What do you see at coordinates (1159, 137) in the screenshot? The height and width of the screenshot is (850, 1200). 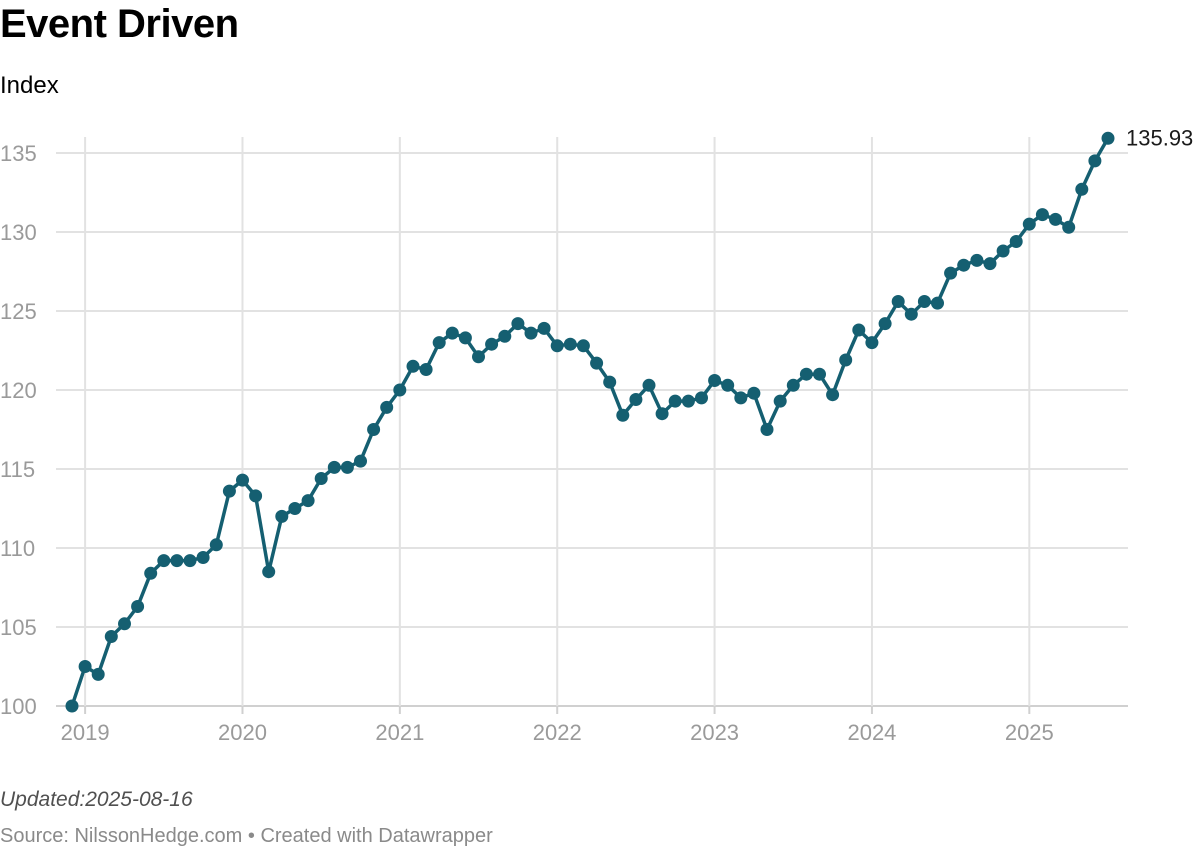 I see `end-value-label: 135.93` at bounding box center [1159, 137].